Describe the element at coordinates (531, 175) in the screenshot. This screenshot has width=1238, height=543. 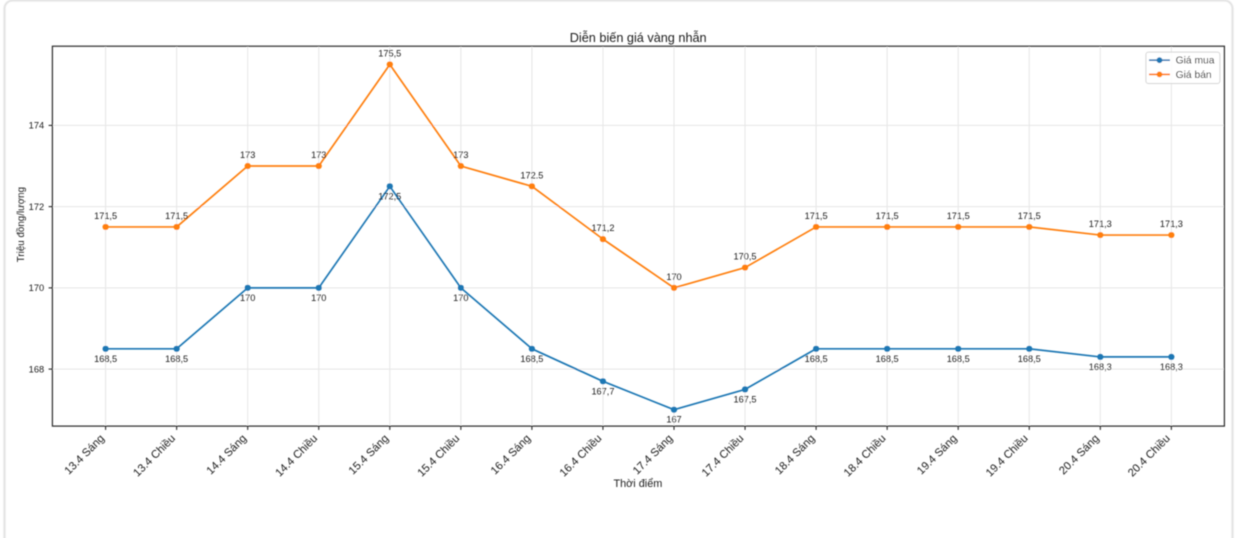
I see `svg-text: 172.5` at that location.